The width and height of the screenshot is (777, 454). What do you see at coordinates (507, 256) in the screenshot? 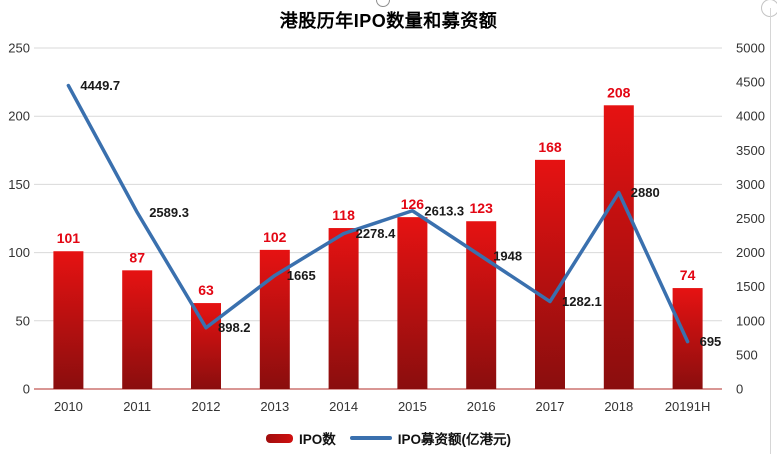
I see `svg-text: 1948` at bounding box center [507, 256].